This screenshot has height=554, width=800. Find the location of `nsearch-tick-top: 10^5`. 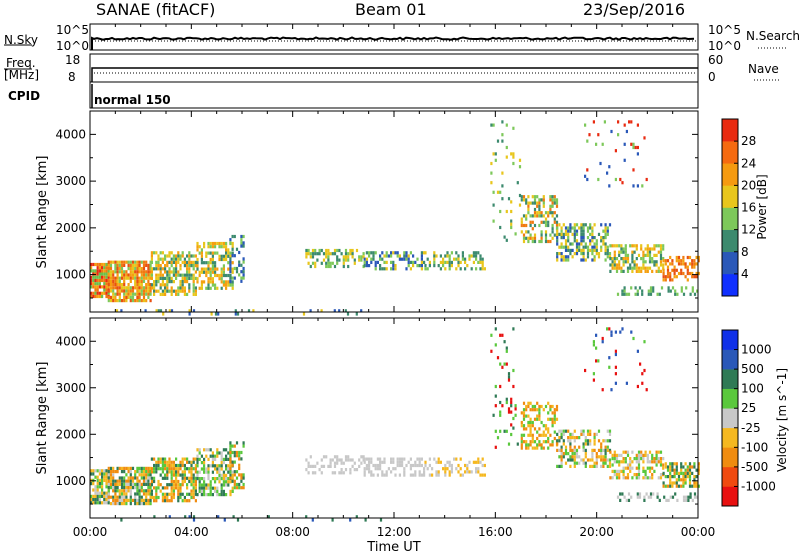

nsearch-tick-top: 10^5 is located at coordinates (724, 30).